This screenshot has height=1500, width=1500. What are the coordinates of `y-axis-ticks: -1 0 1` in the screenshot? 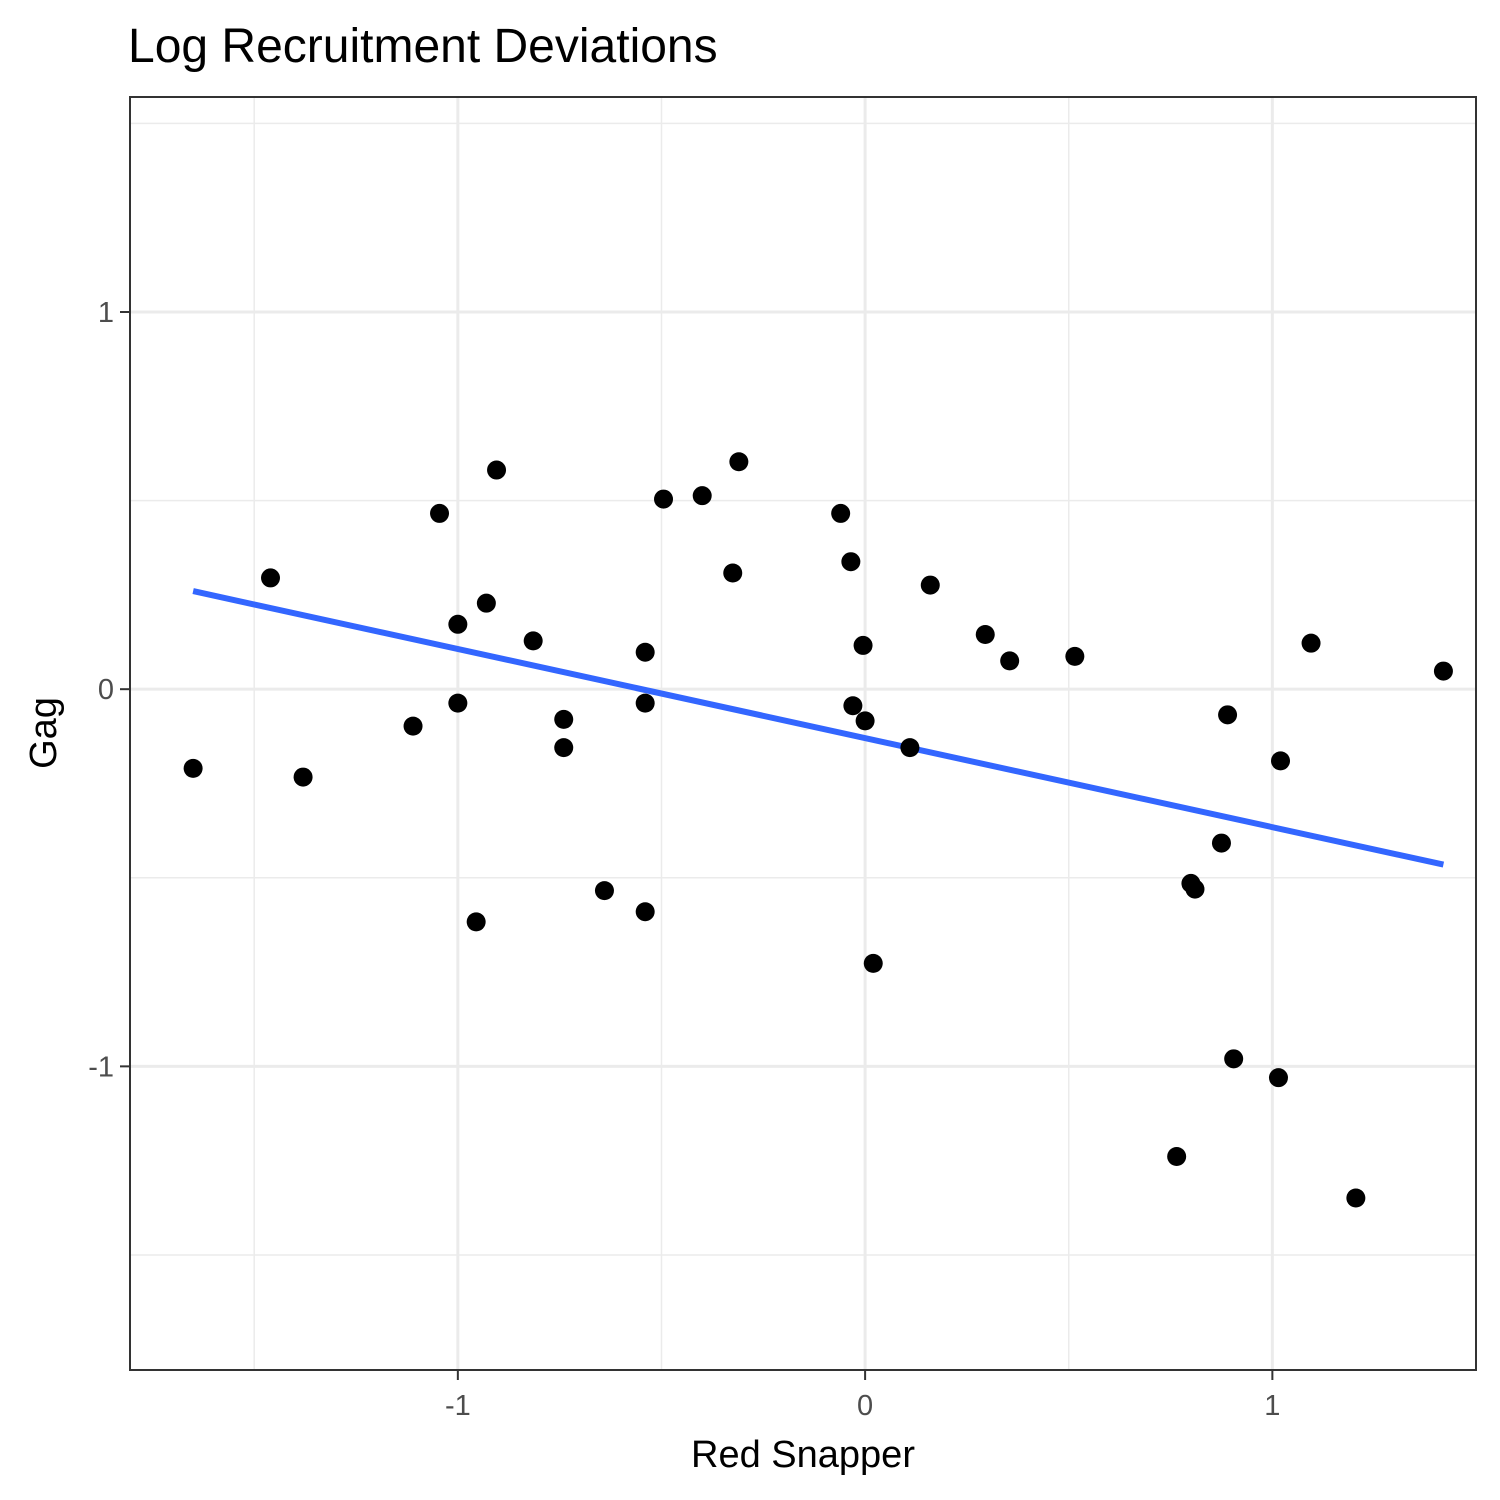 It's located at (109, 690).